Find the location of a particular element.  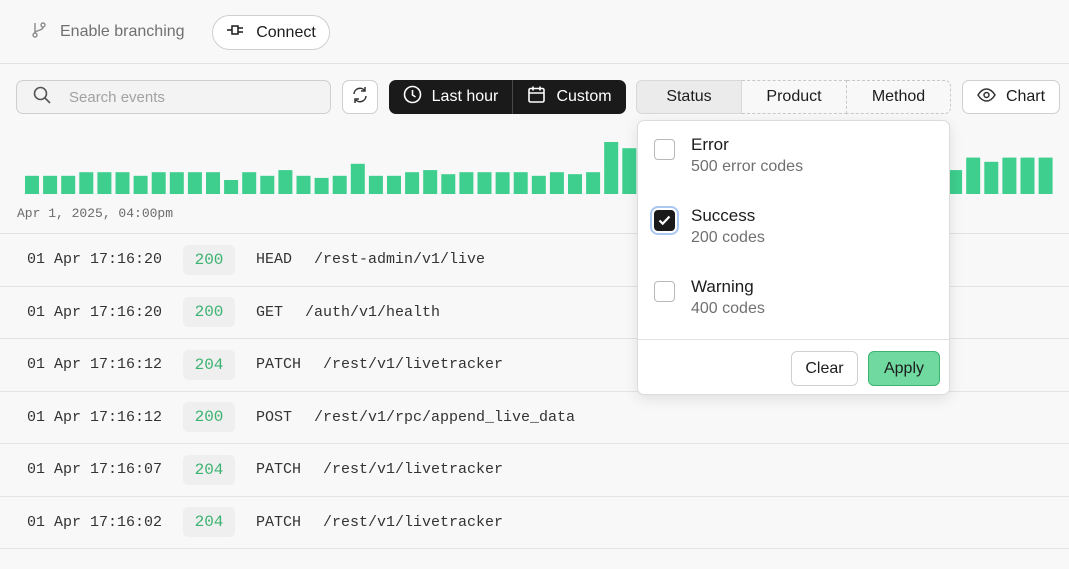

event-path: /rest/v1/rpc/append_live_data is located at coordinates (445, 417).